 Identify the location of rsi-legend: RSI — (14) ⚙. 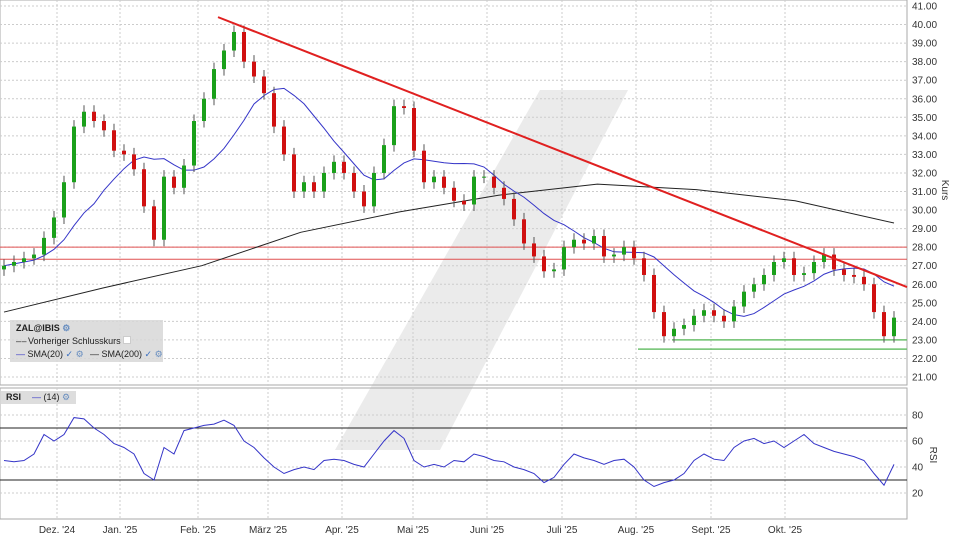
(38, 397).